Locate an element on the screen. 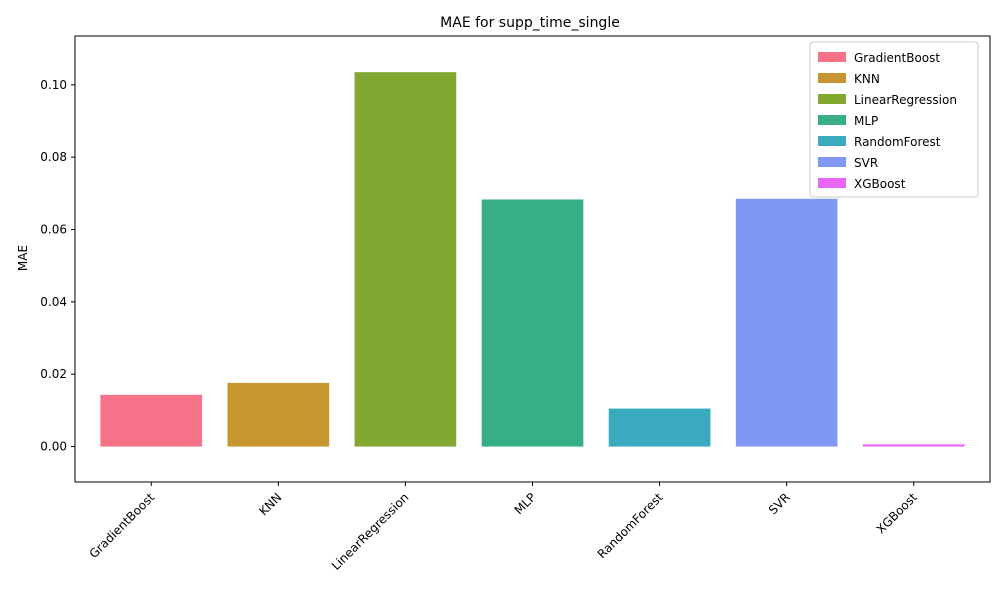  legend-box is located at coordinates (894, 119).